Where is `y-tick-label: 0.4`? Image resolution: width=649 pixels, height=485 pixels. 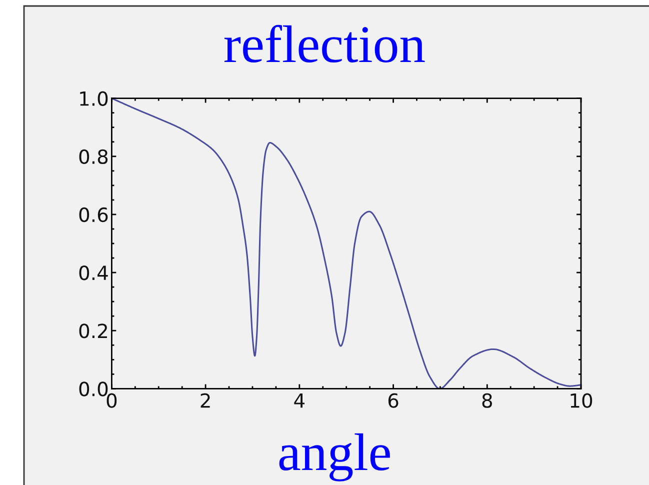
y-tick-label: 0.4 is located at coordinates (93, 272).